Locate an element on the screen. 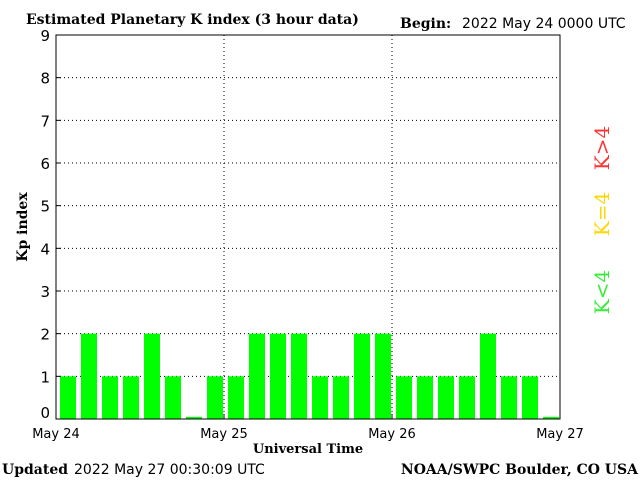 The image size is (640, 480). begin-value: 2022 May 24 0000 UTC is located at coordinates (544, 24).